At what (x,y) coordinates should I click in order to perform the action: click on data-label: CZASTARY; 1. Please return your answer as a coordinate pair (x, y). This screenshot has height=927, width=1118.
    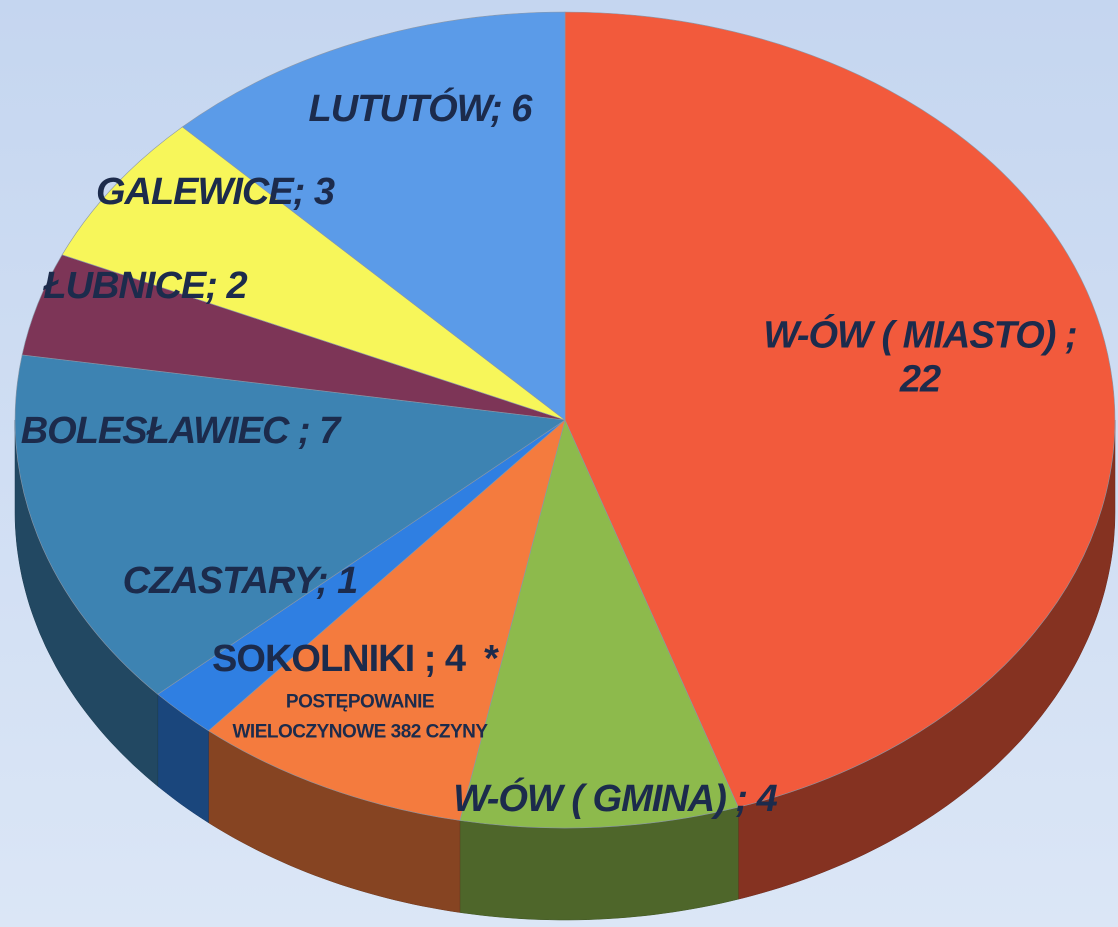
    Looking at the image, I should click on (240, 581).